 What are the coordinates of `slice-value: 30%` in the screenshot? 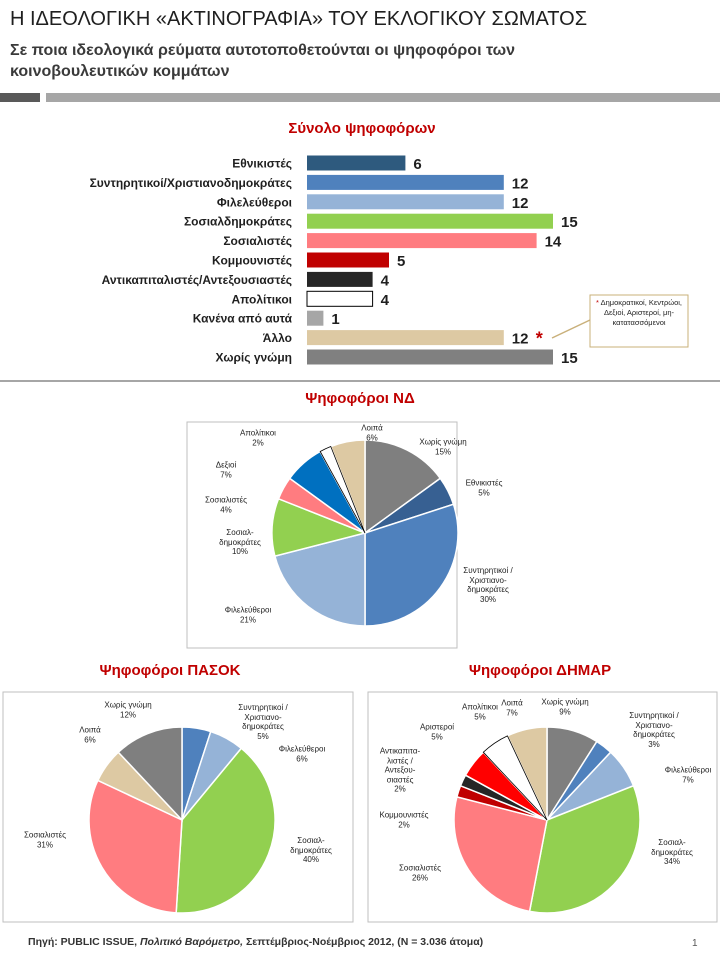 It's located at (488, 599).